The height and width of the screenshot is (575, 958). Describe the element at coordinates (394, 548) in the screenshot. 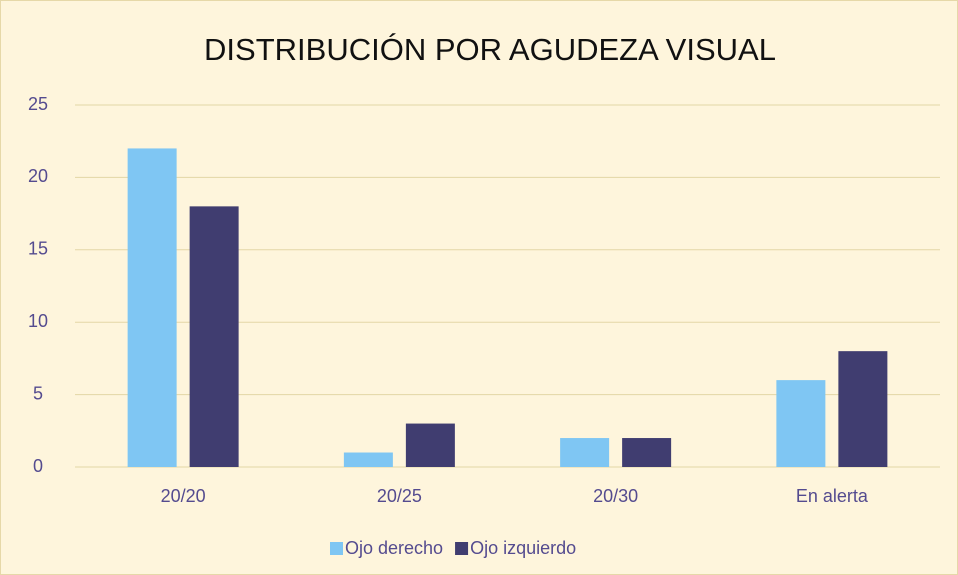

I see `legend-label: Ojo derecho` at that location.